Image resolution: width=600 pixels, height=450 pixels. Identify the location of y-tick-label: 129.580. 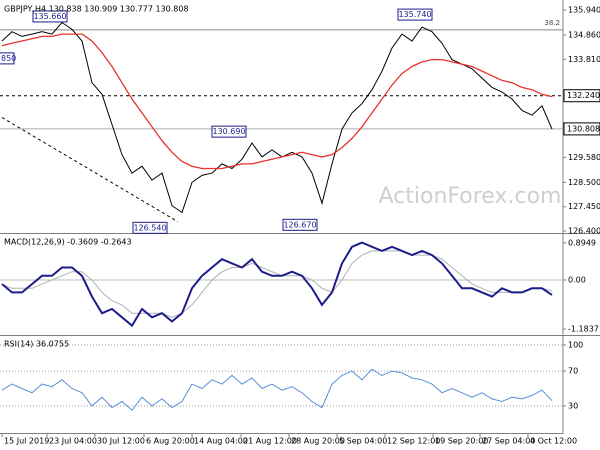
(584, 157).